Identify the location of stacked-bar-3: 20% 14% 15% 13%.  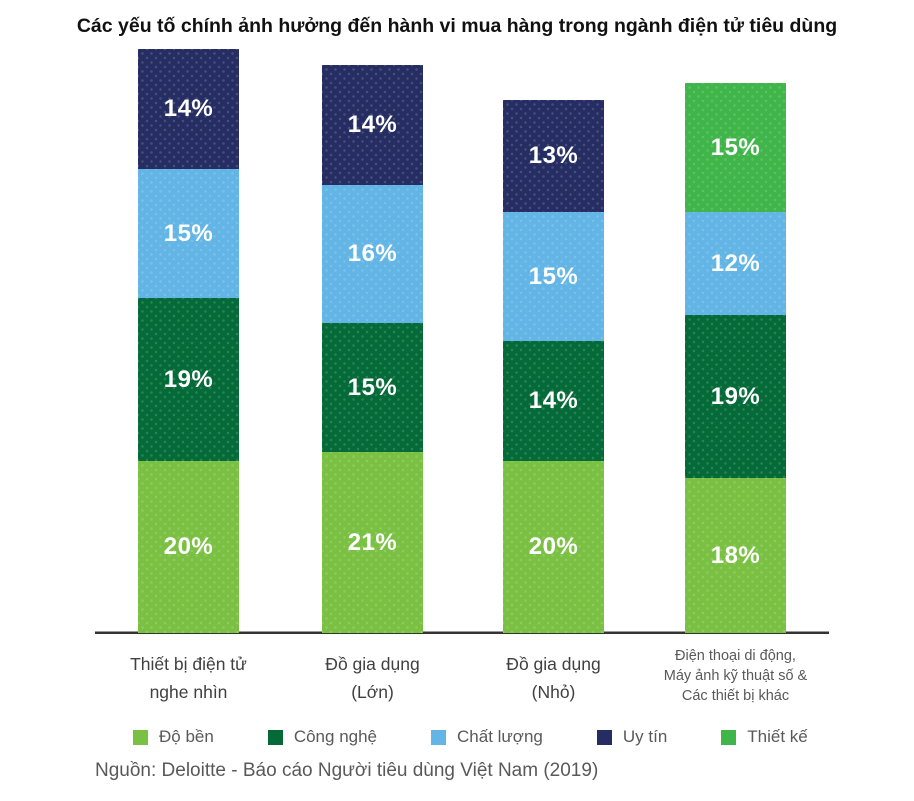
(553, 366).